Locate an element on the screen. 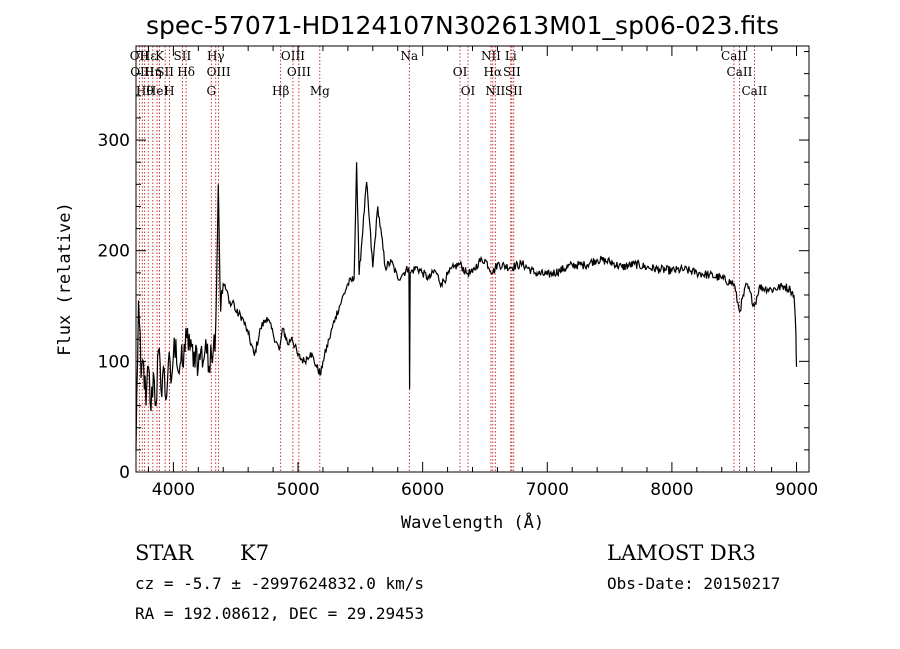  spectral-line-label: Mg is located at coordinates (320, 91).